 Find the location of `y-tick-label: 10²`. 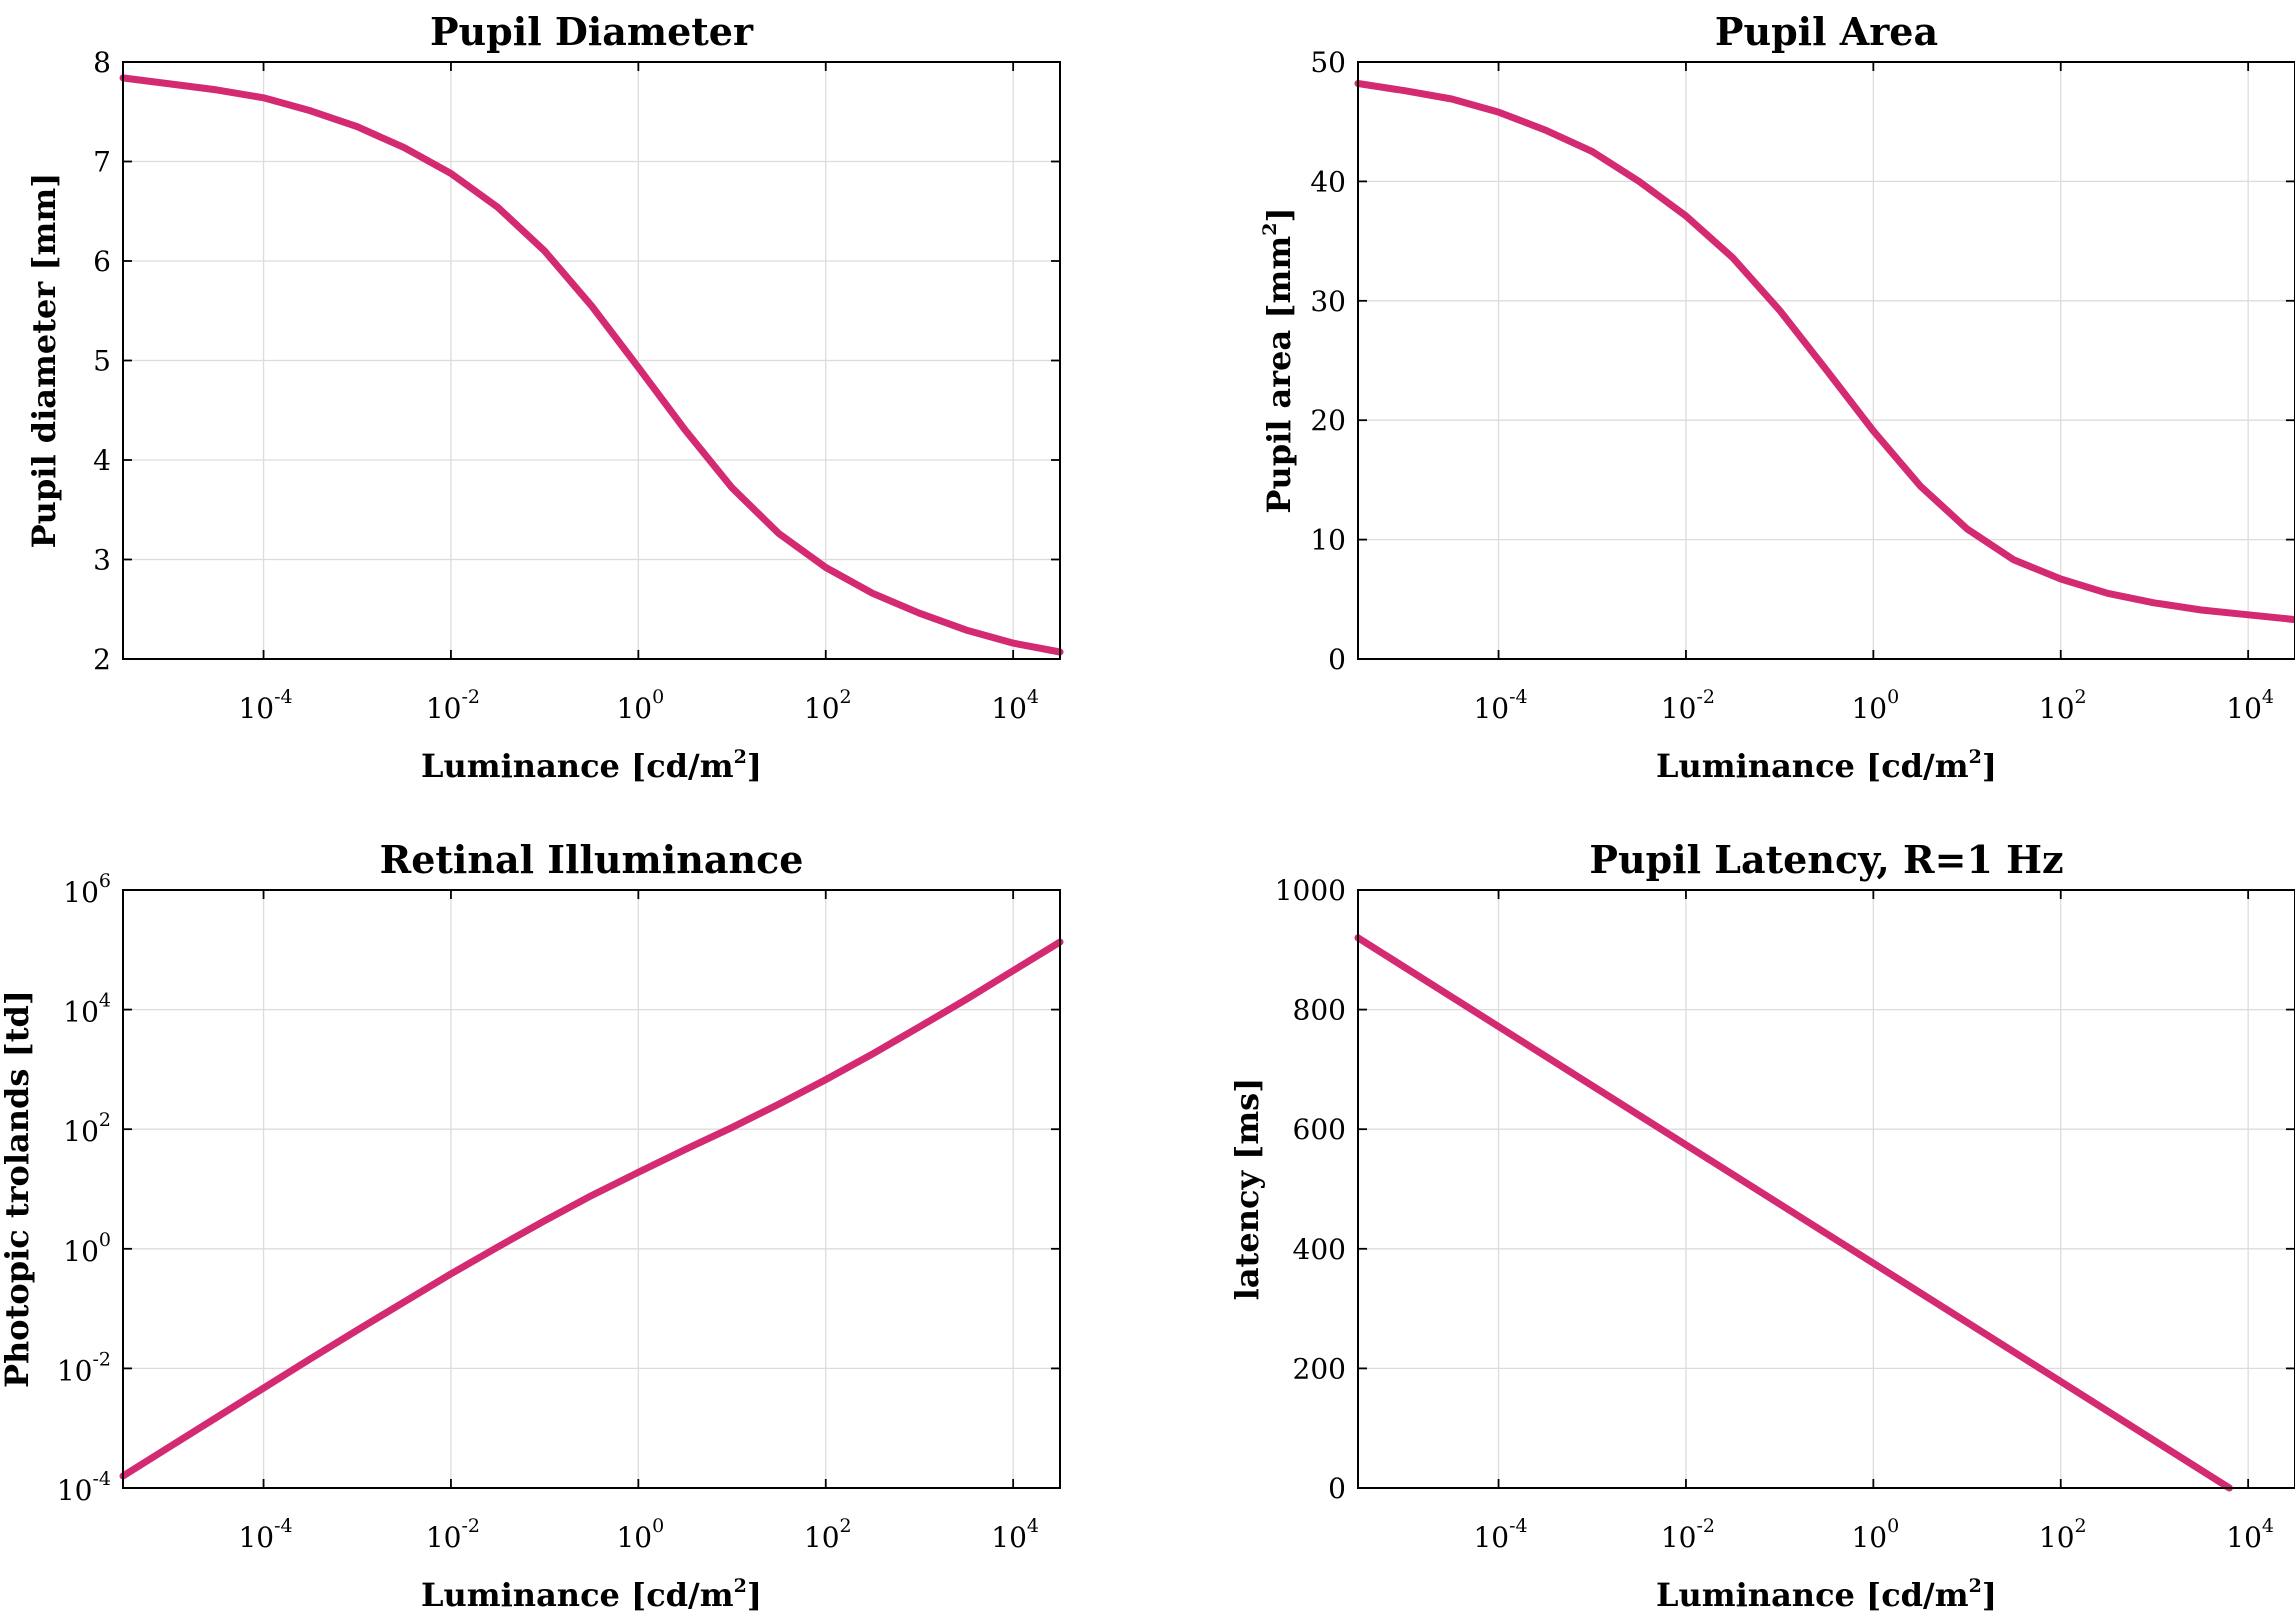

y-tick-label: 10² is located at coordinates (87, 1128).